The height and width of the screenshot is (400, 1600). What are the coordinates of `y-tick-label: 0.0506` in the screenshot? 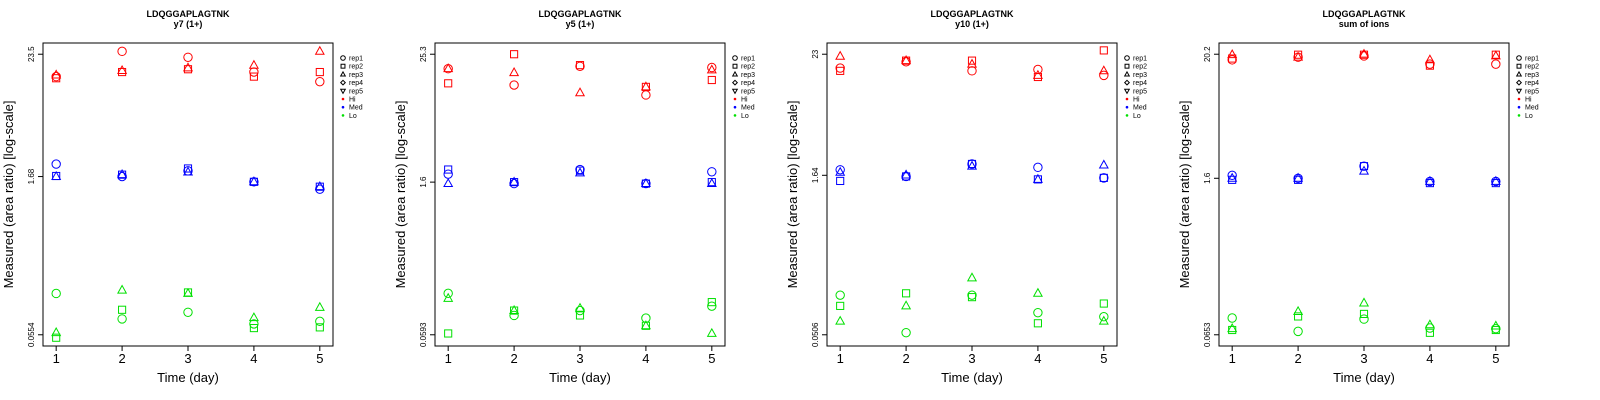 It's located at (815, 334).